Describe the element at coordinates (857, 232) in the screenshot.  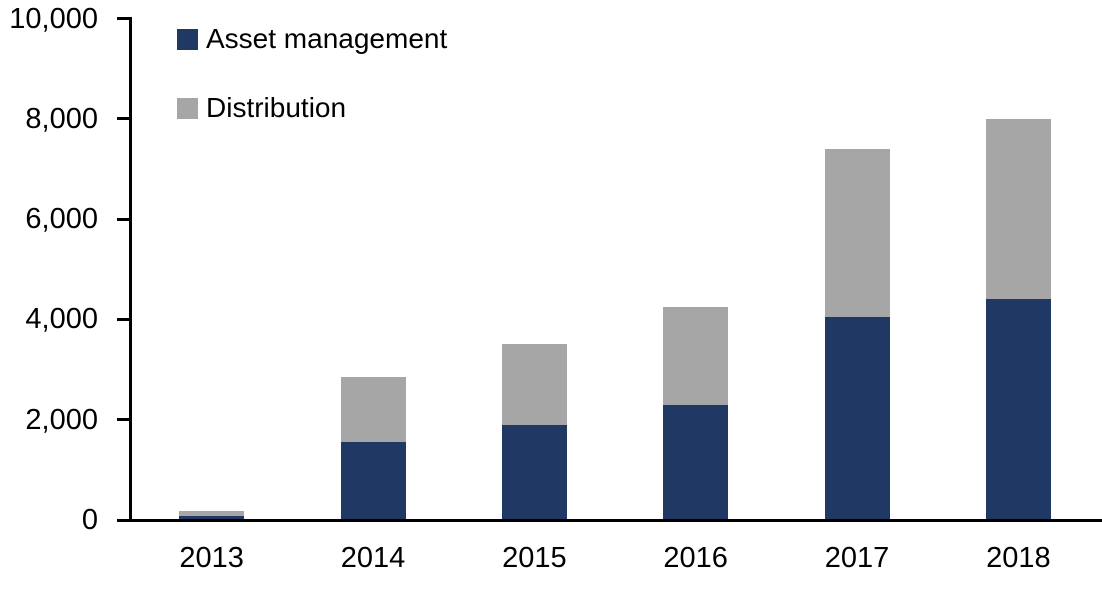
I see `bar-segment-distribution-2017` at that location.